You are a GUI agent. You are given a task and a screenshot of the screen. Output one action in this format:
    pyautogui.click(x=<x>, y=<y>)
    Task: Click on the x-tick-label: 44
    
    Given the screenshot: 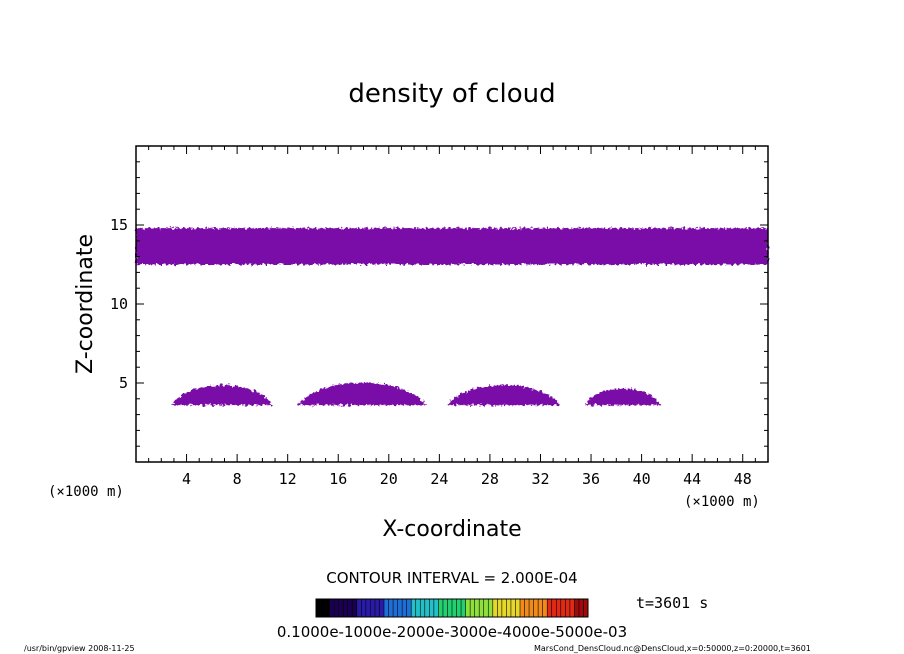 What is the action you would take?
    pyautogui.click(x=692, y=479)
    